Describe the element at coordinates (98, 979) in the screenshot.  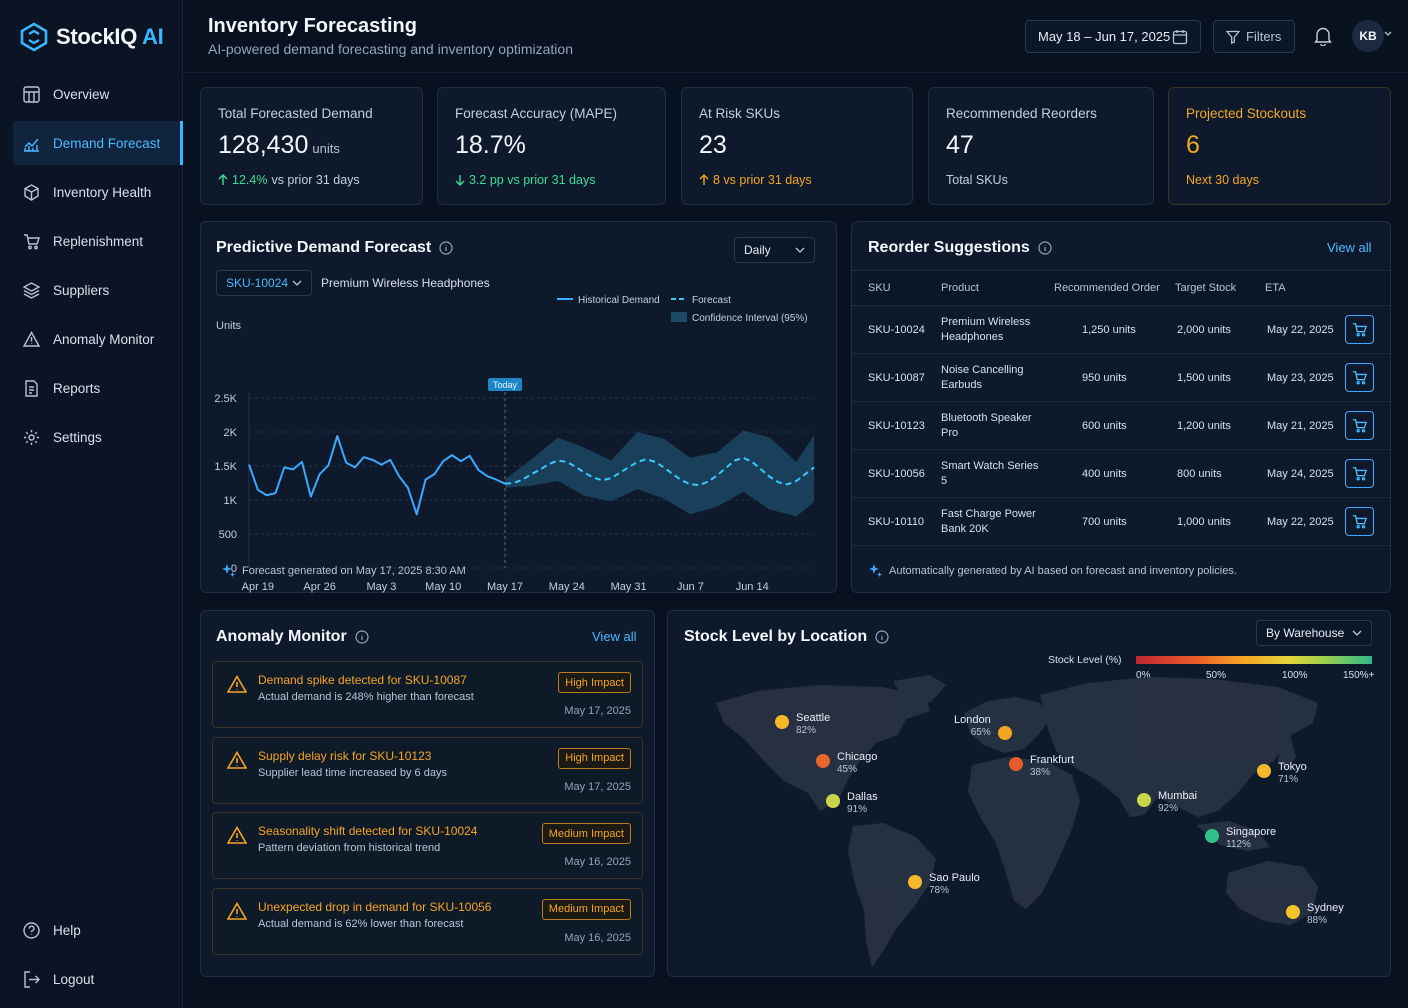
I see `sidebar-item-logout: Logout` at that location.